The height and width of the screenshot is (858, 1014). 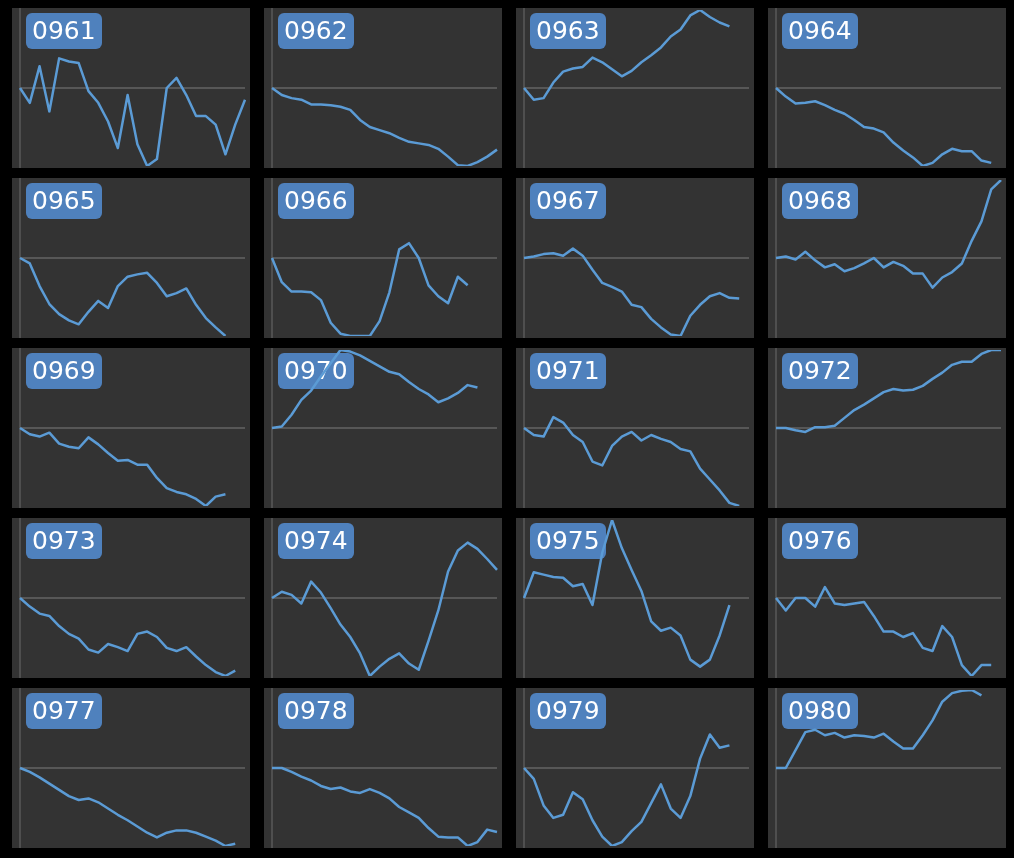 I want to click on chart-title: 0963, so click(x=568, y=31).